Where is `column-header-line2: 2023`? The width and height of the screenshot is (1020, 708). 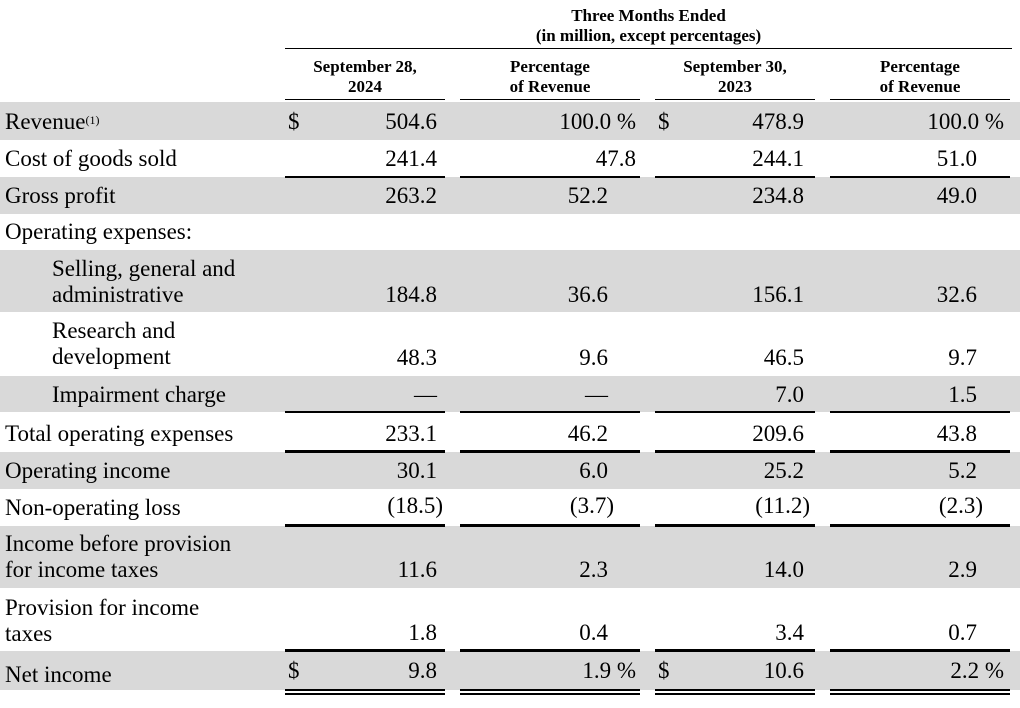 column-header-line2: 2023 is located at coordinates (735, 86).